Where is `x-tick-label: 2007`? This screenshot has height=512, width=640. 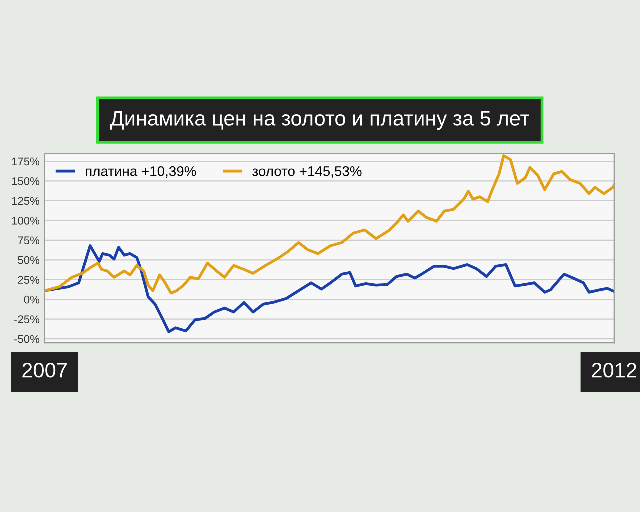 x-tick-label: 2007 is located at coordinates (44, 370).